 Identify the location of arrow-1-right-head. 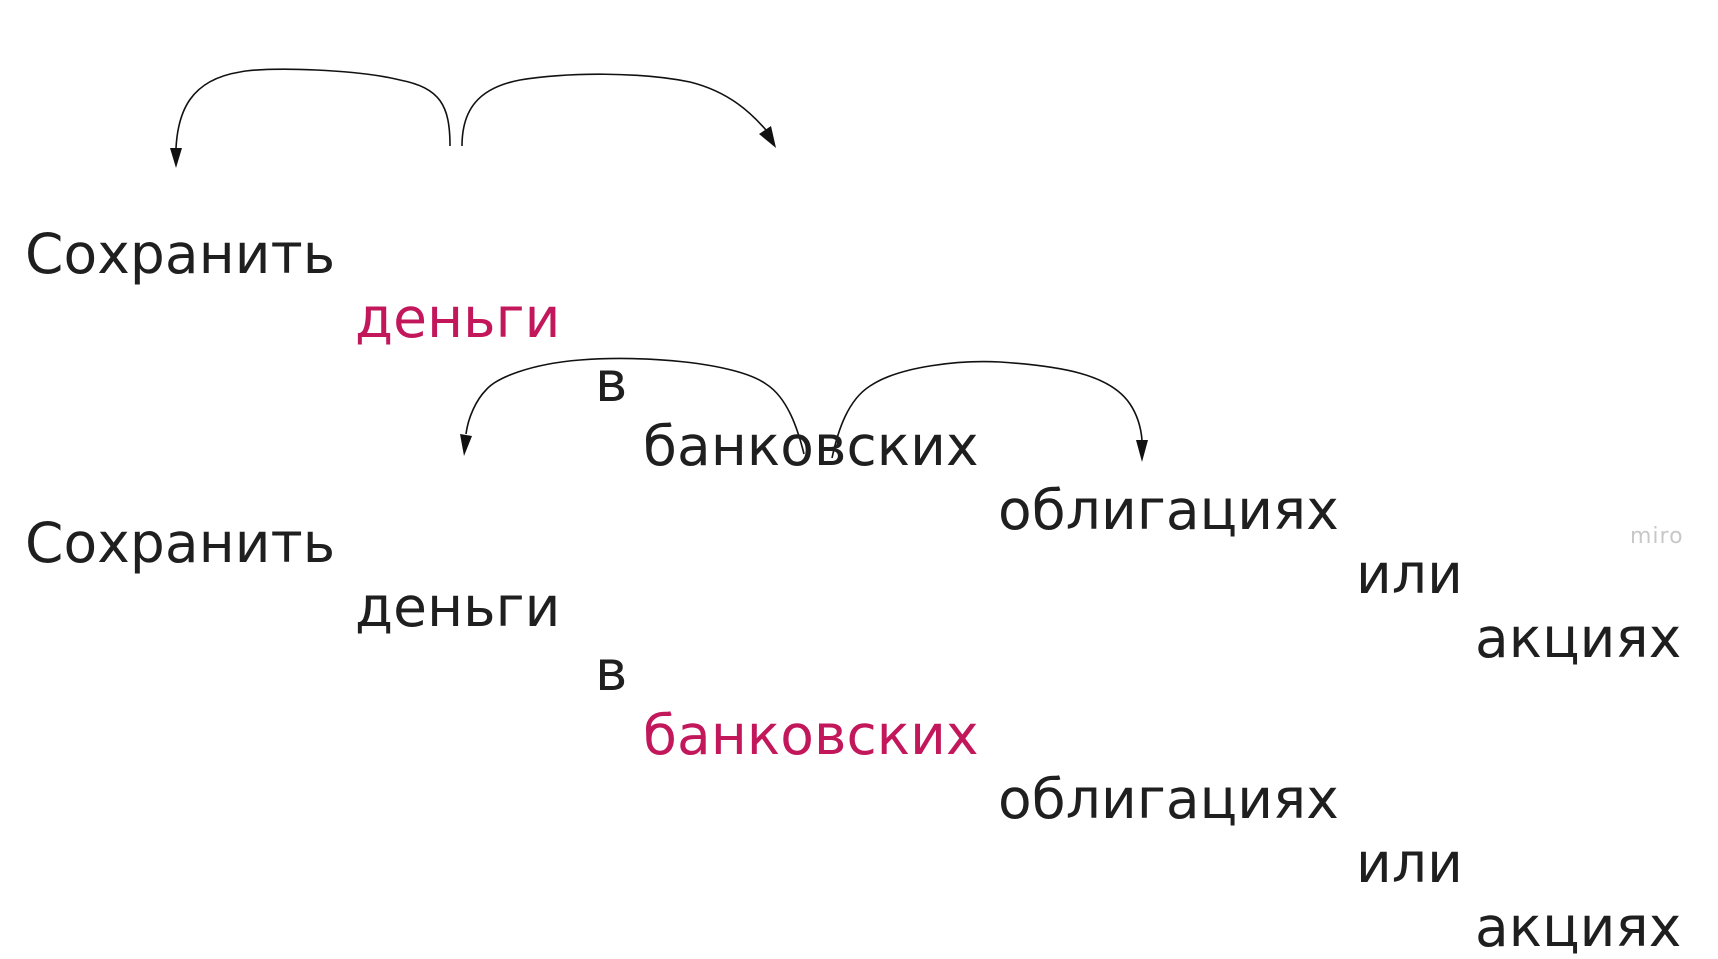
(767, 137).